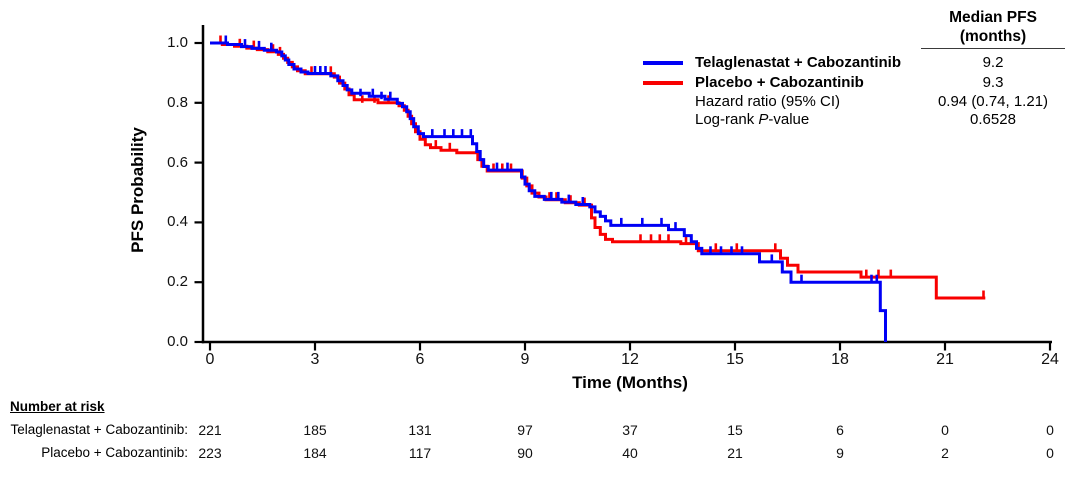  I want to click on risk-table-title: Number at risk, so click(57, 406).